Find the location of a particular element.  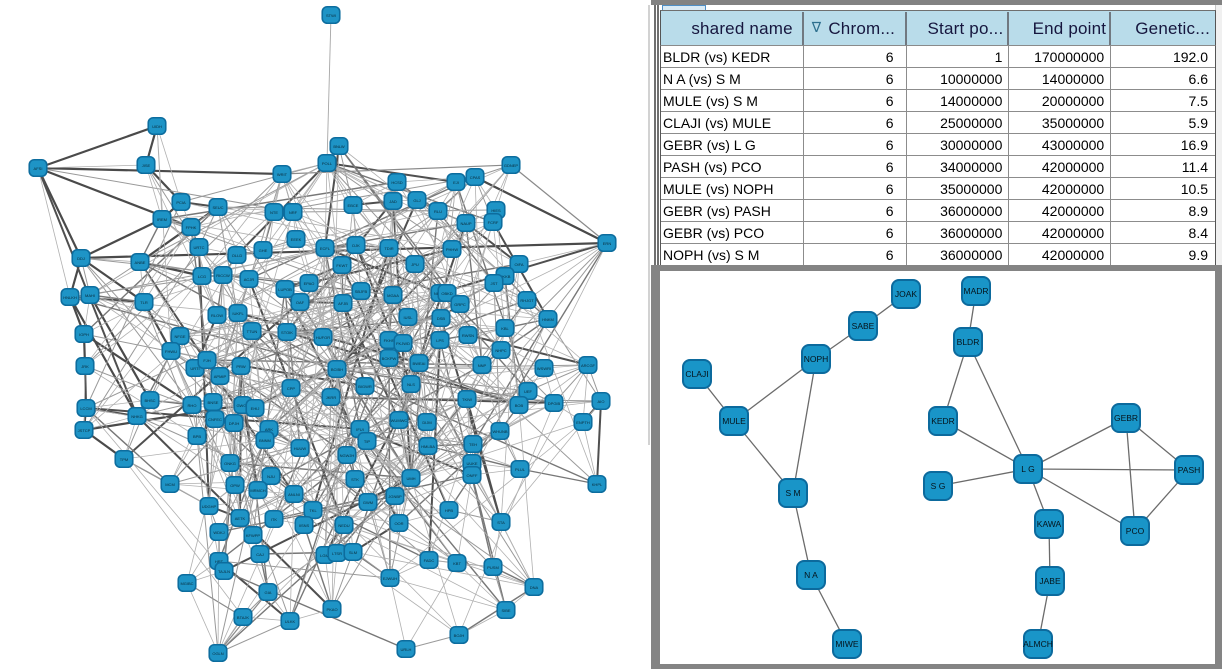

svg-text: HNKM is located at coordinates (548, 319).